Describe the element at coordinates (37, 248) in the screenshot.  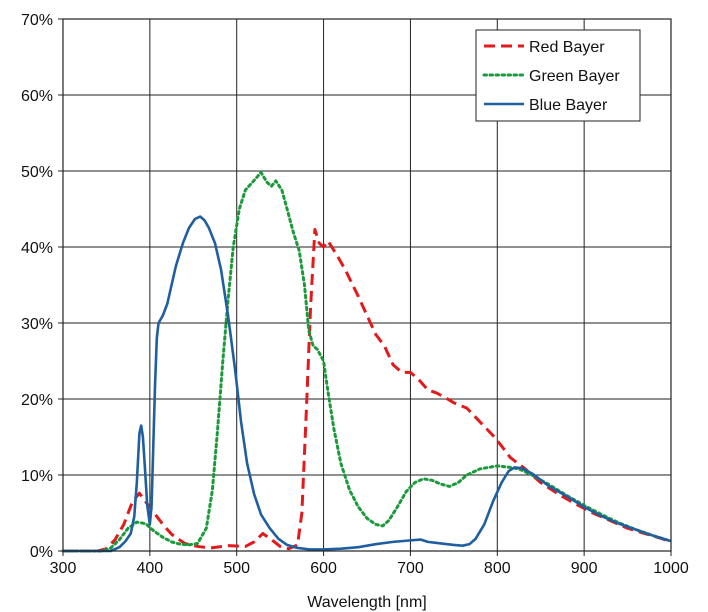
I see `y-tick-label: 40%` at that location.